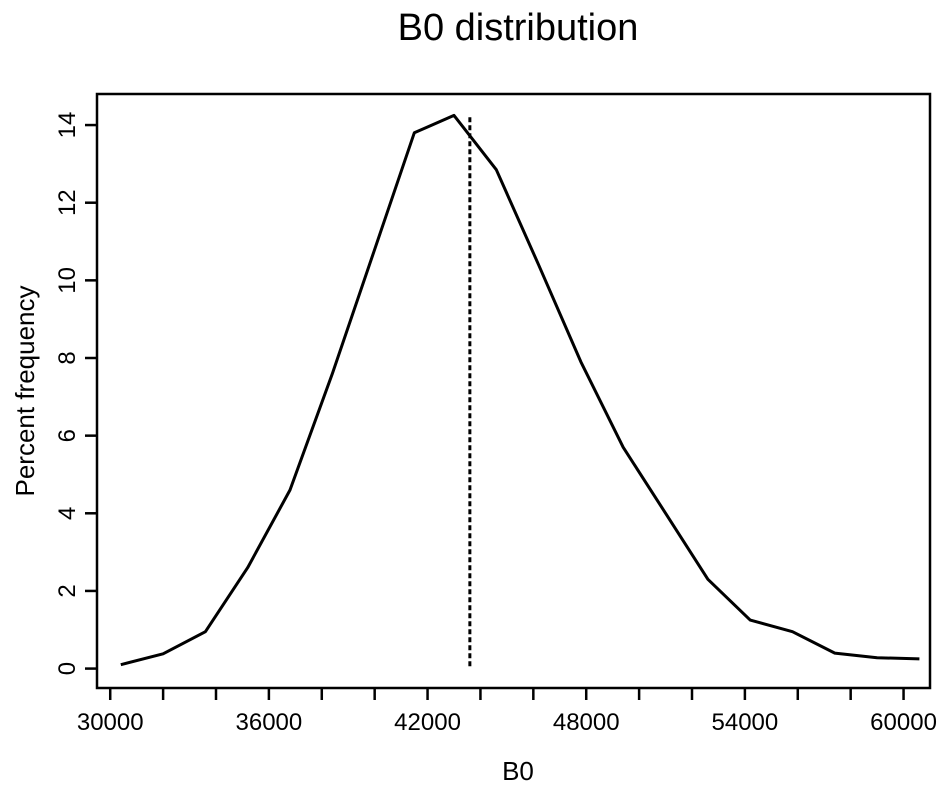 This screenshot has height=789, width=937. Describe the element at coordinates (745, 722) in the screenshot. I see `x-tick-label: 54000` at that location.